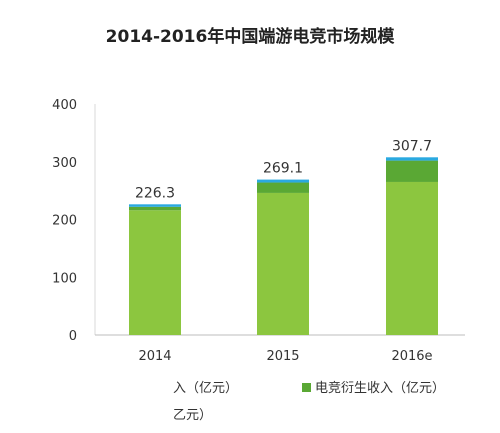  Describe the element at coordinates (64, 278) in the screenshot. I see `y-tick-label: 100` at that location.